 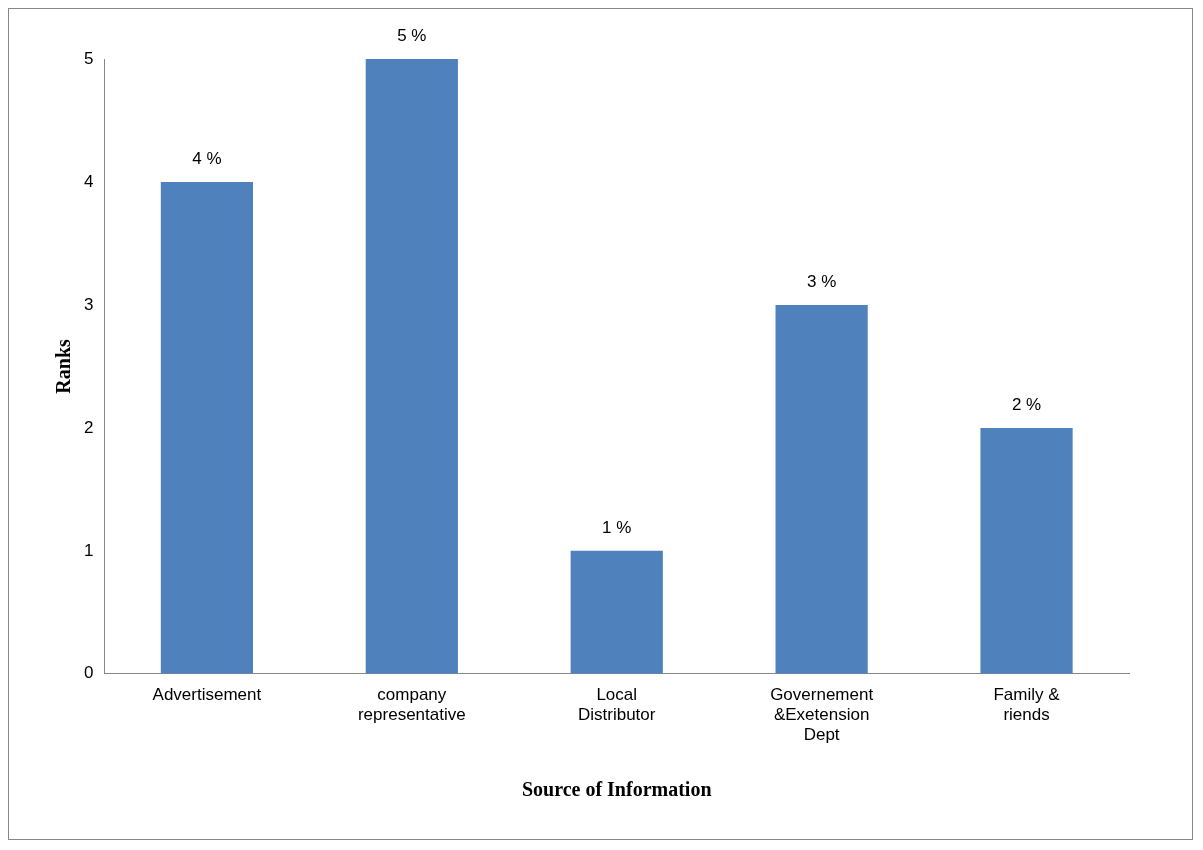 What do you see at coordinates (822, 714) in the screenshot?
I see `x-tick-label: Governement &Exetension Dept` at bounding box center [822, 714].